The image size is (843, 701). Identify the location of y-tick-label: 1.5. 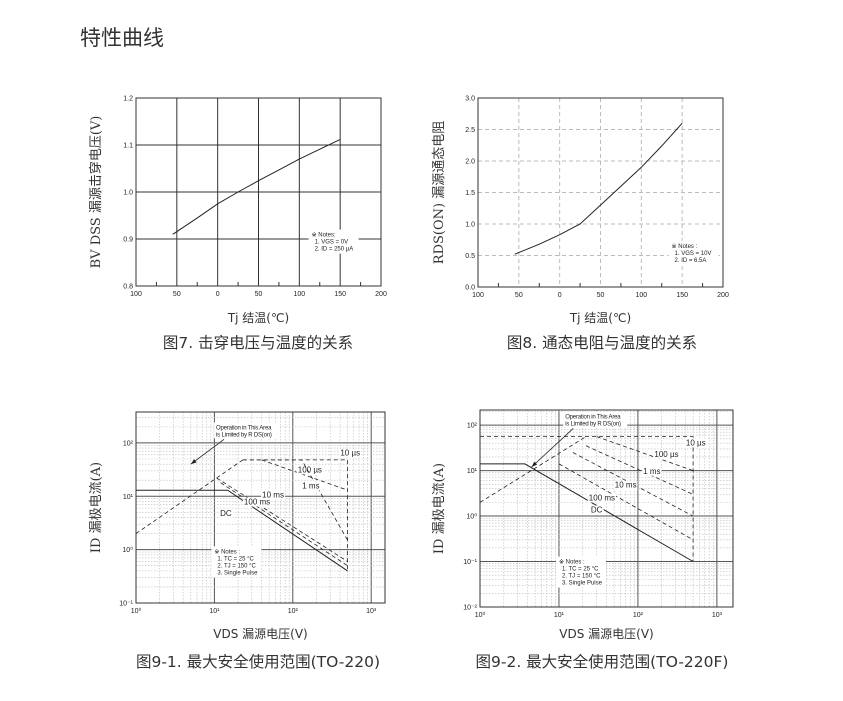
(470, 193).